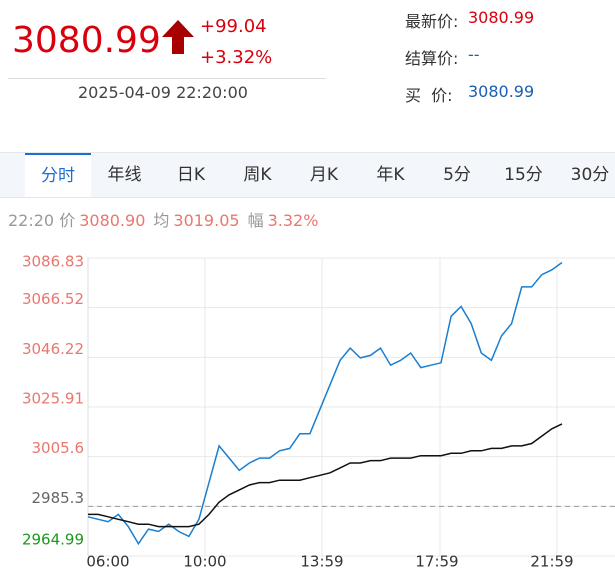 This screenshot has height=571, width=615. Describe the element at coordinates (551, 562) in the screenshot. I see `x-tick-label: 21:59` at that location.